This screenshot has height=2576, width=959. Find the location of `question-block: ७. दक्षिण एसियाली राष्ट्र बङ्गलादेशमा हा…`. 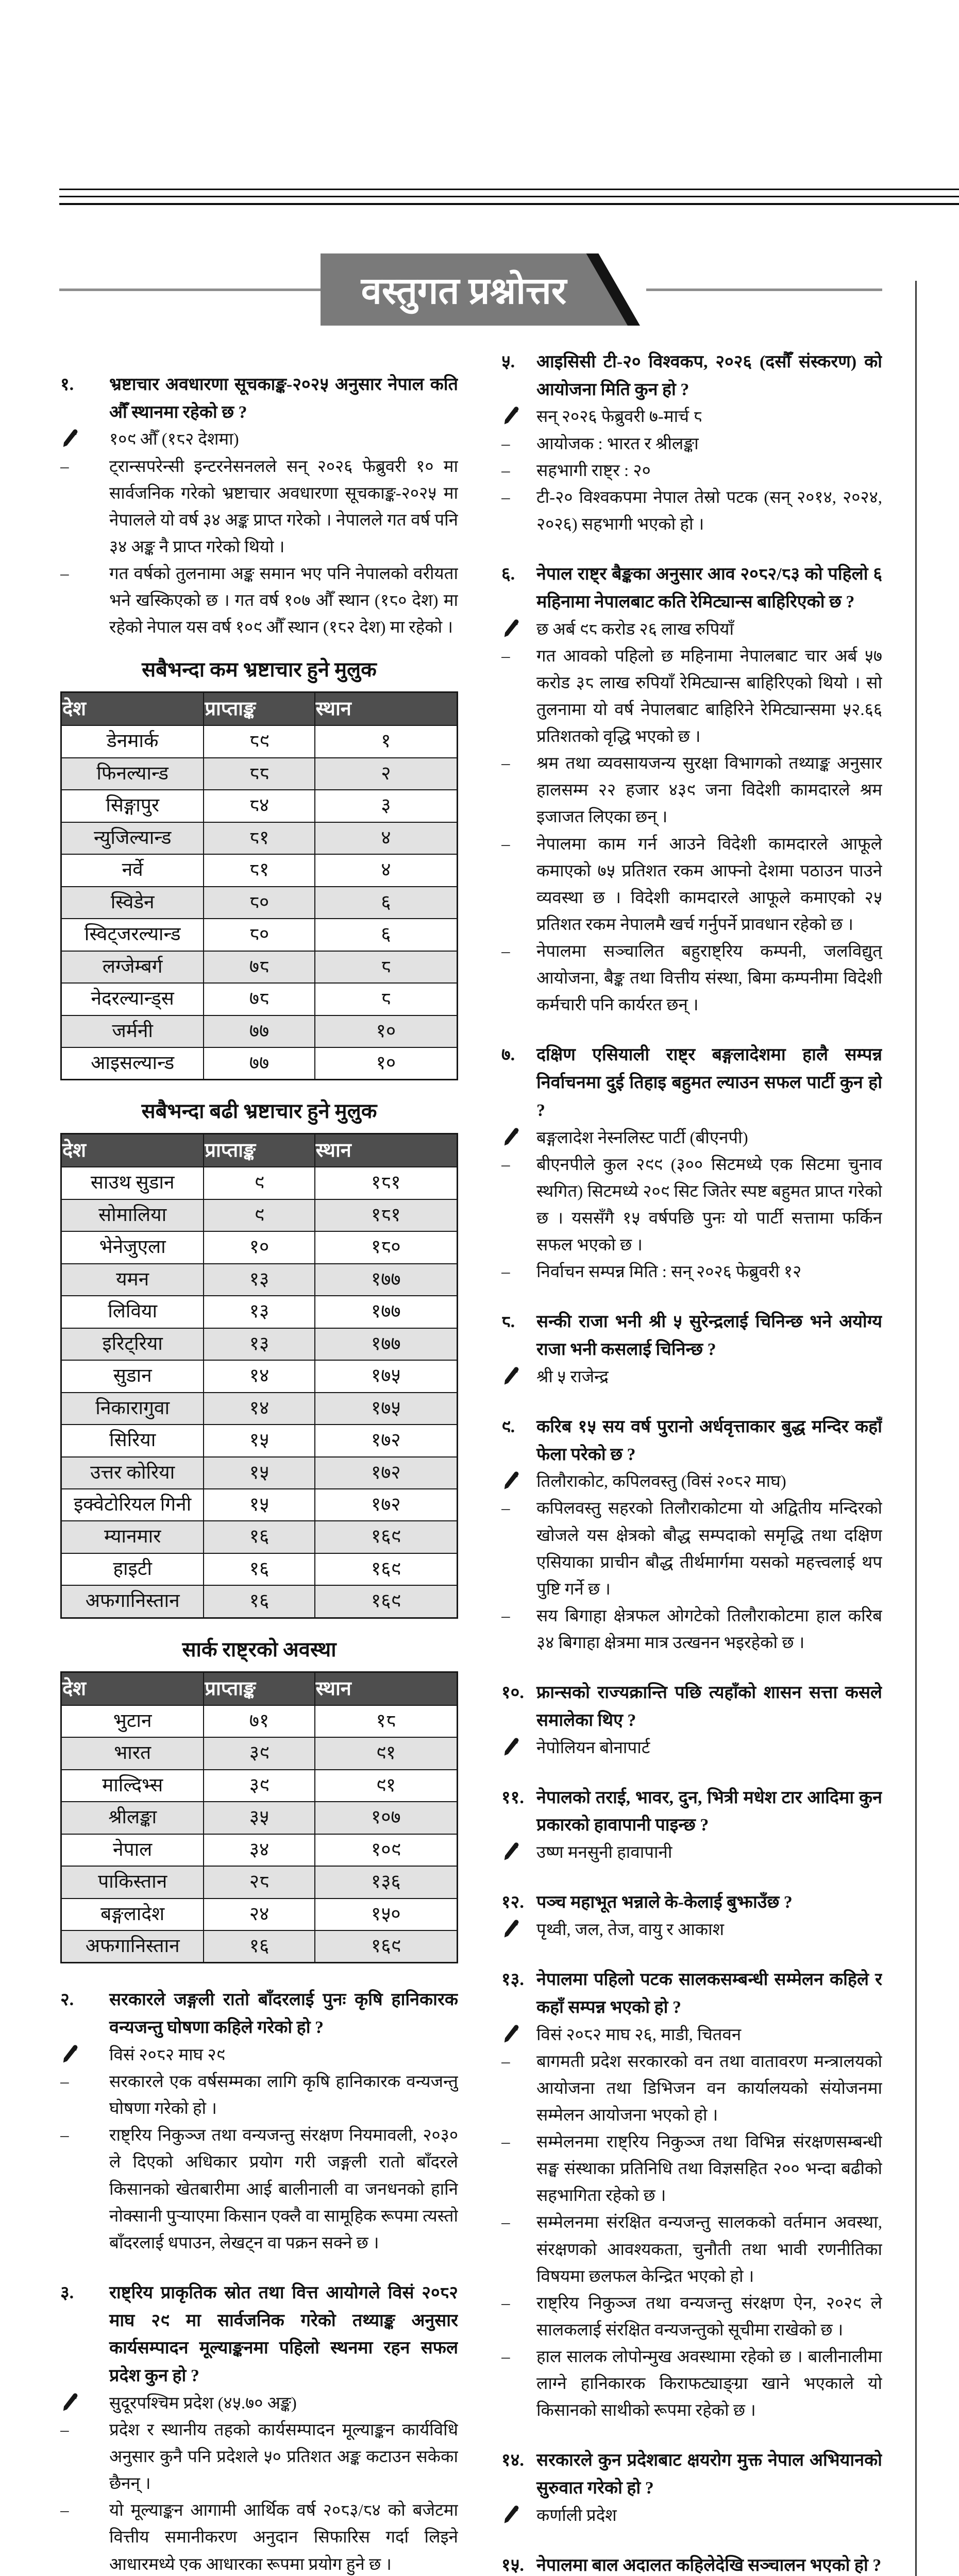

question-block: ७. दक्षिण एसियाली राष्ट्र बङ्गलादेशमा हा… is located at coordinates (691, 1163).